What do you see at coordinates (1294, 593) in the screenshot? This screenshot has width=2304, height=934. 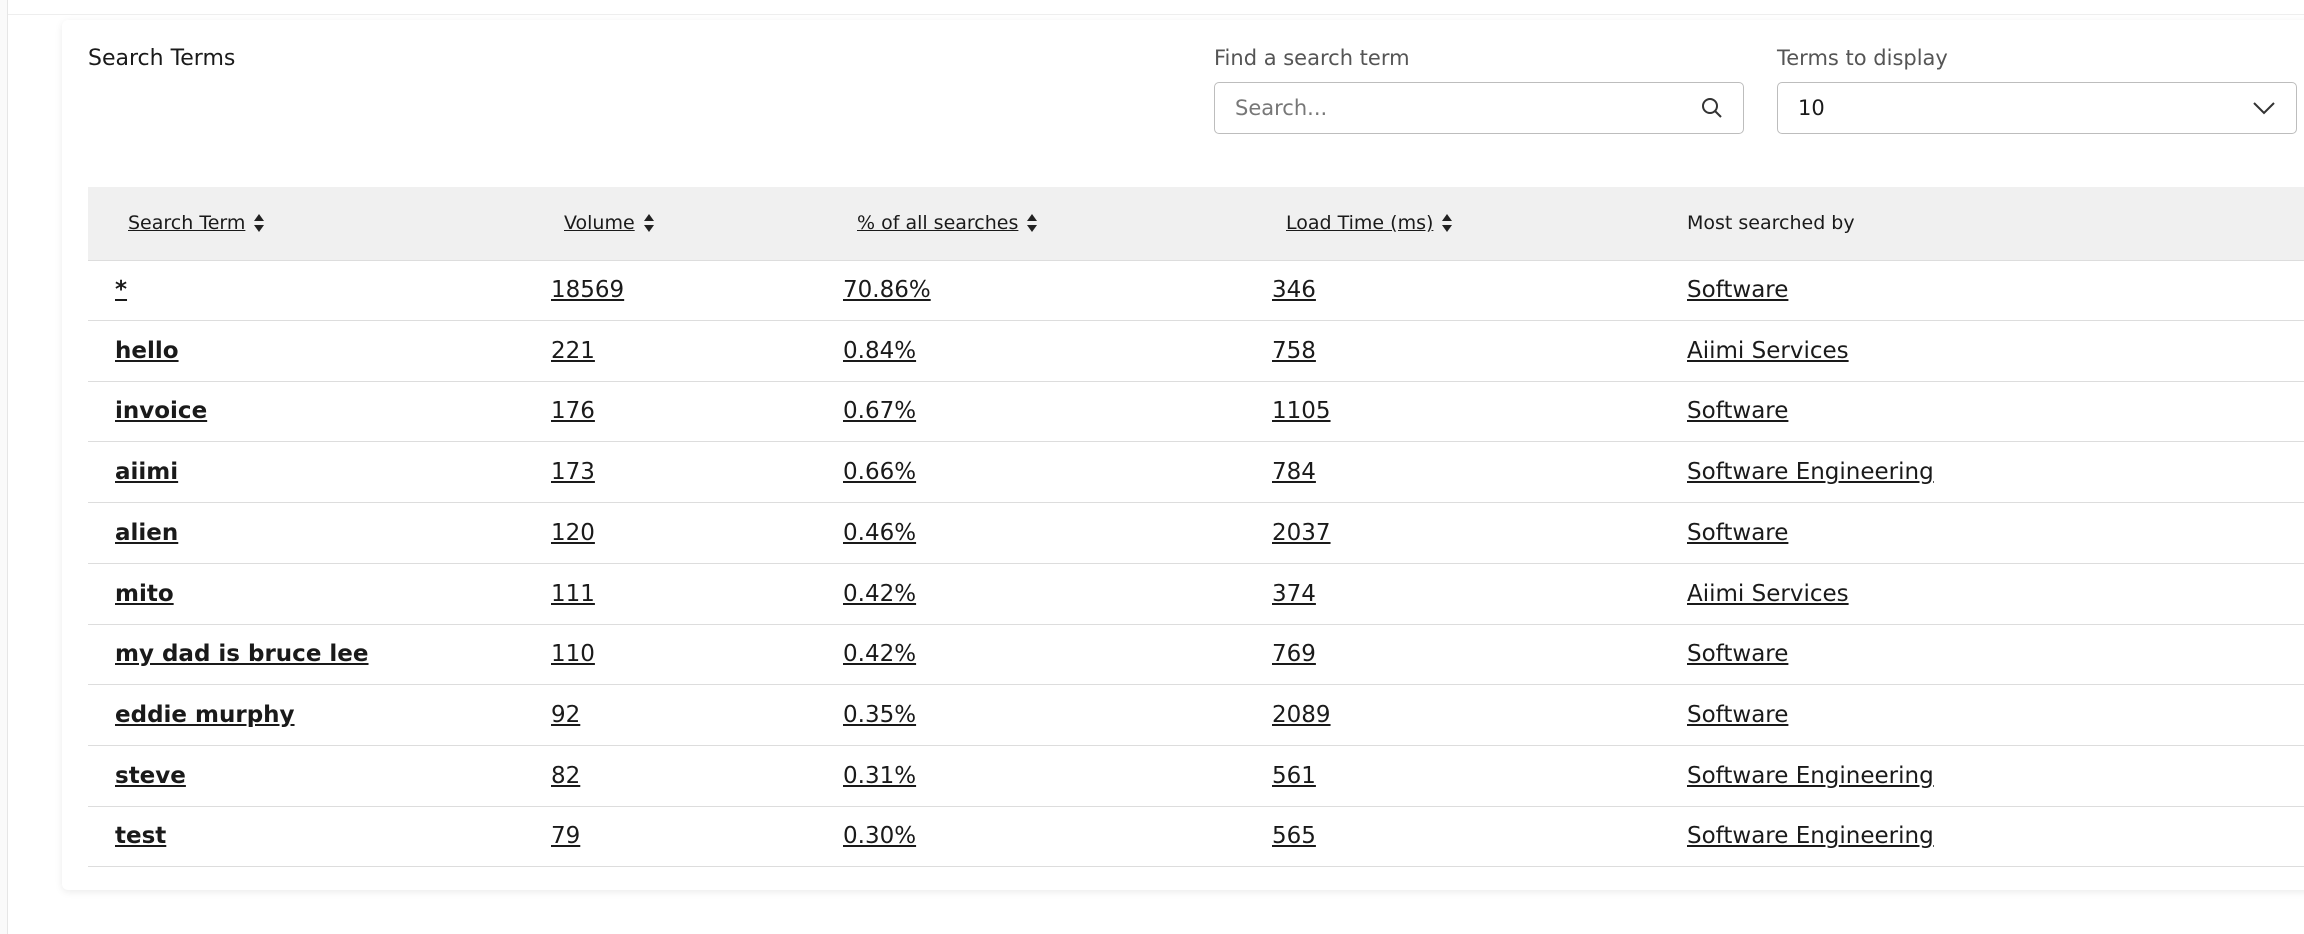 I see `table-cell-link: 374` at bounding box center [1294, 593].